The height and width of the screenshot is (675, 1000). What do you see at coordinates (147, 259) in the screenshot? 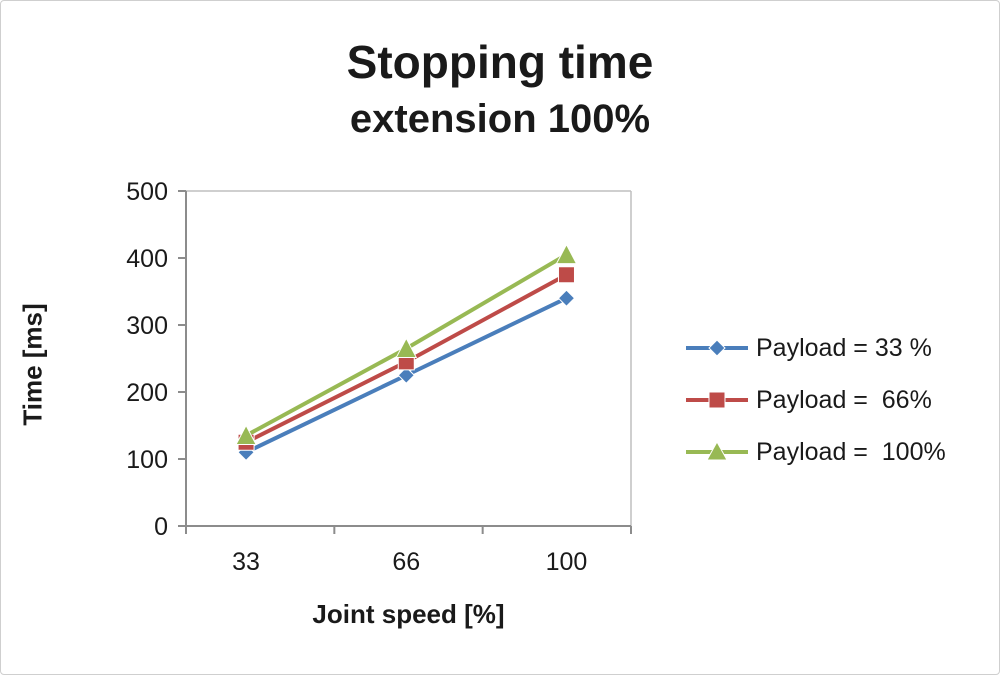
I see `y-tick-label: 400` at bounding box center [147, 259].